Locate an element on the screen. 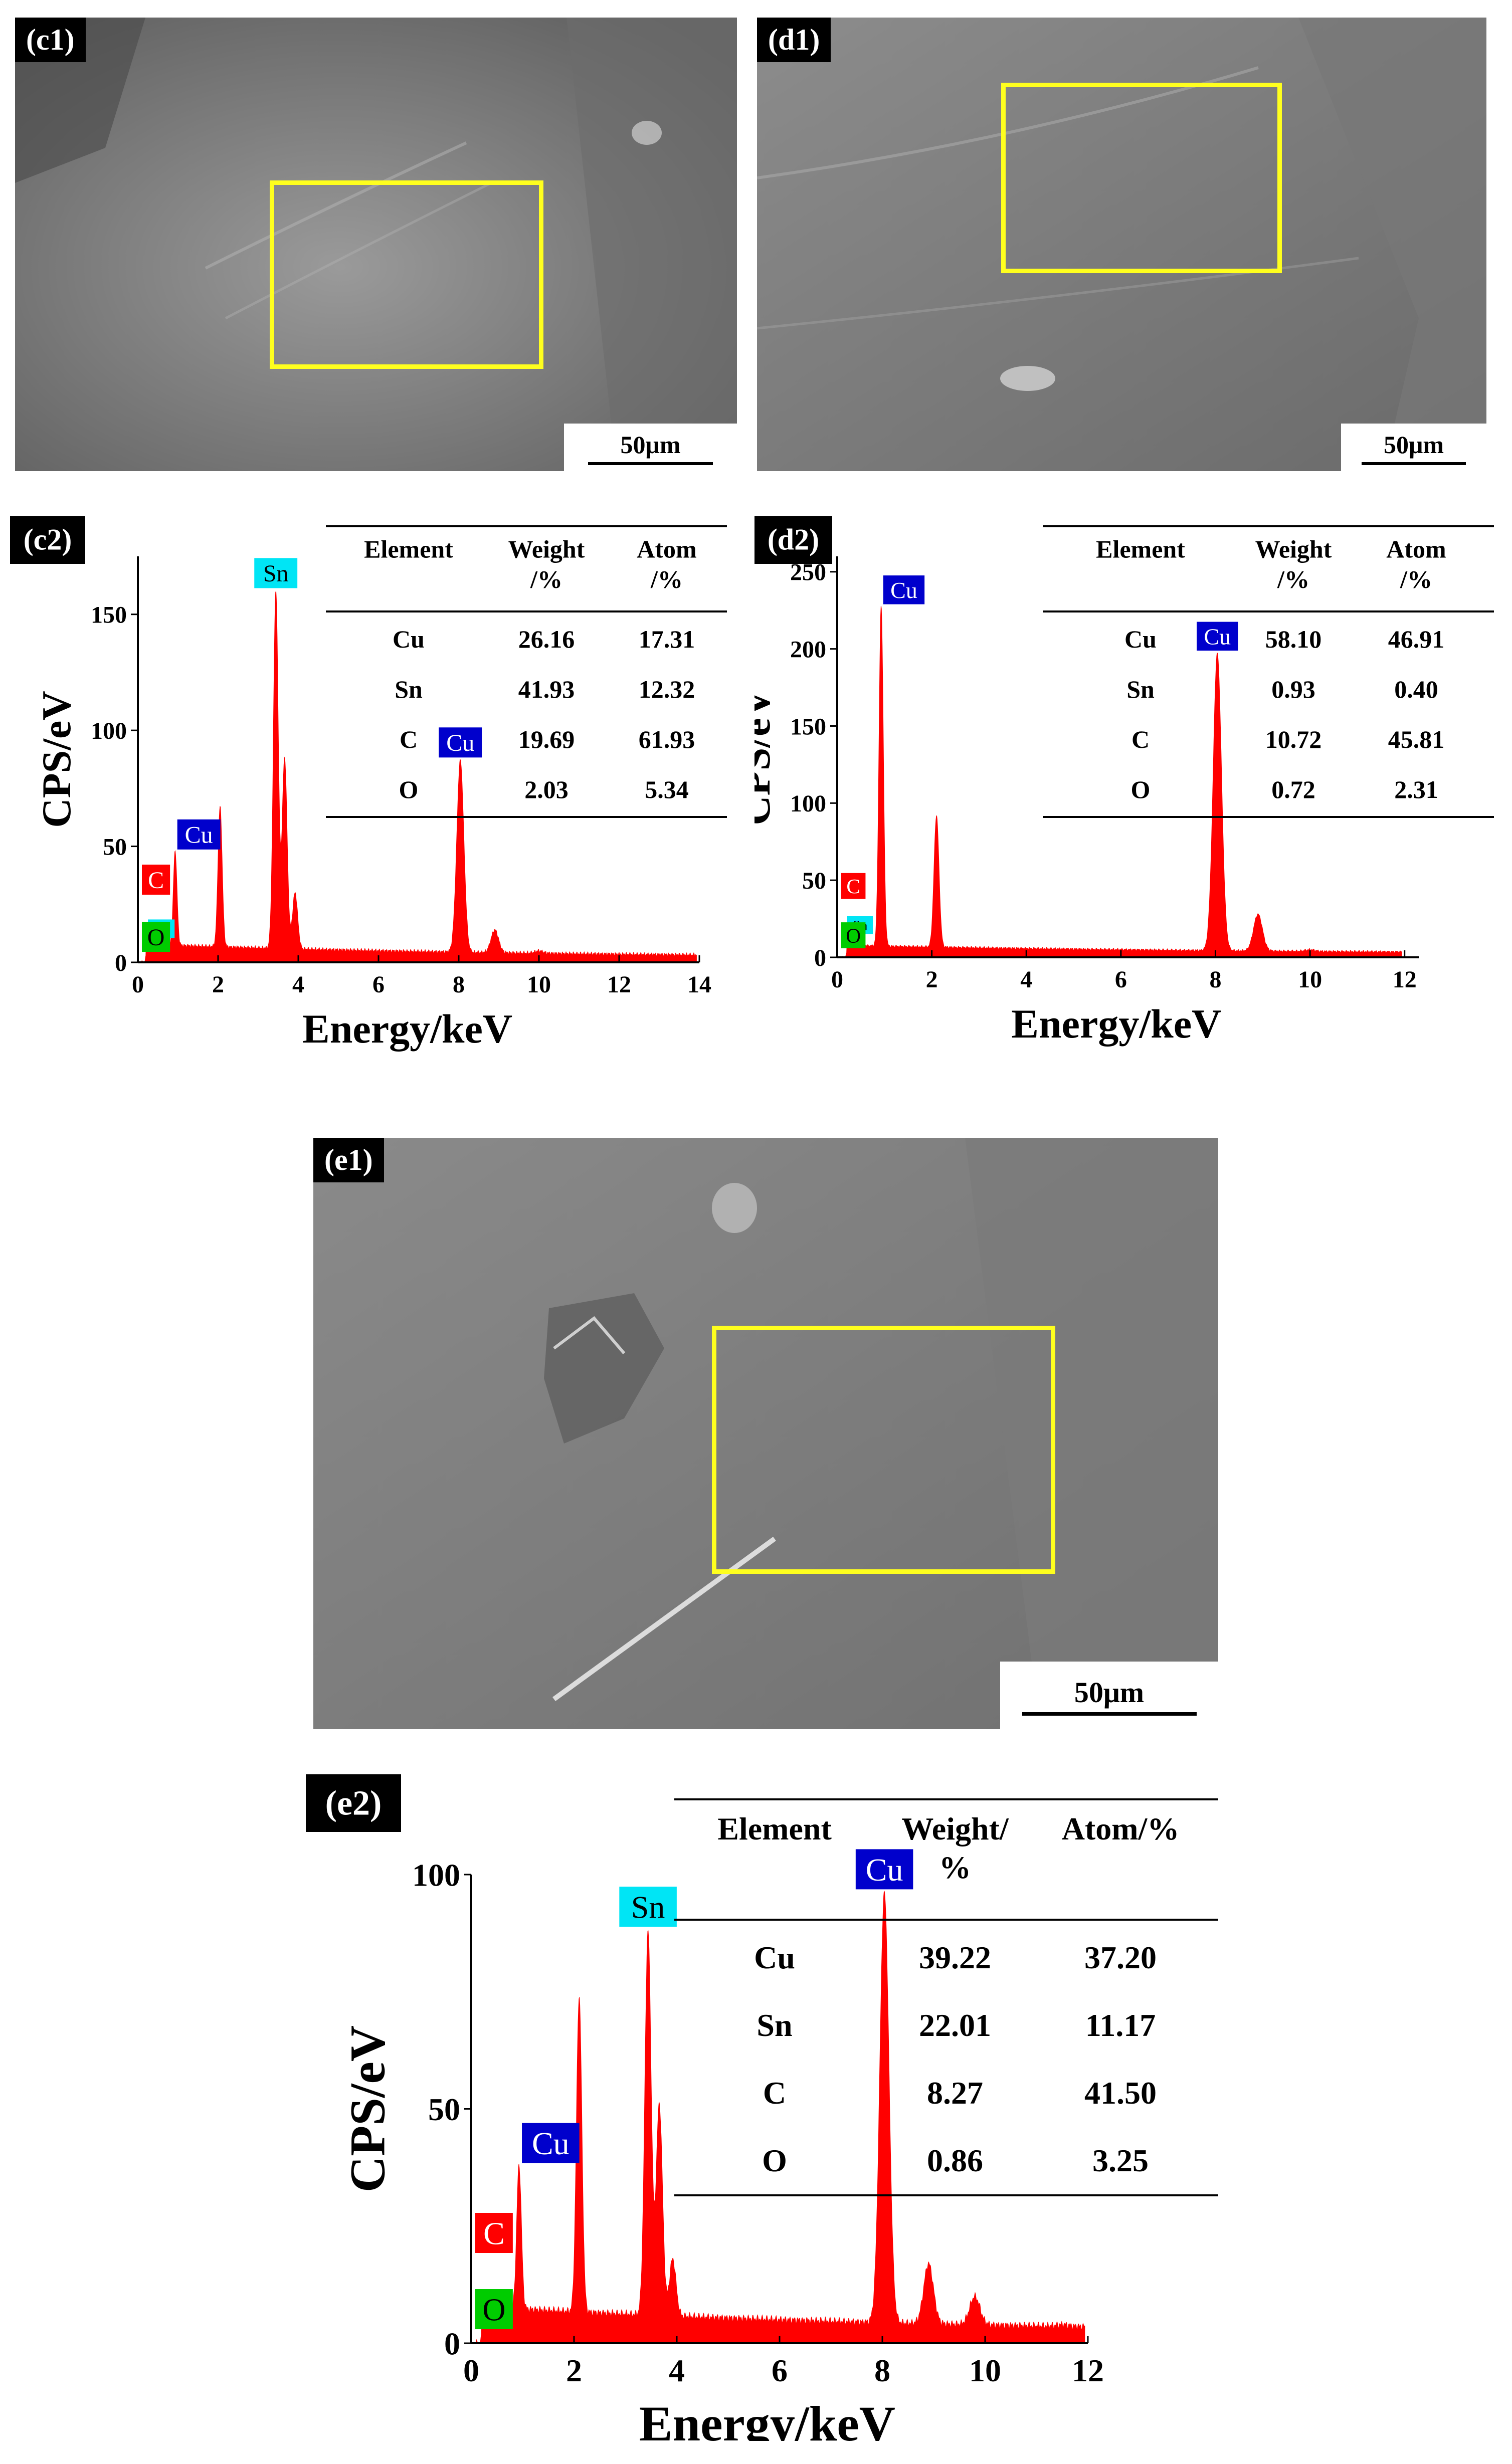  panel-label: (c2) is located at coordinates (48, 539).